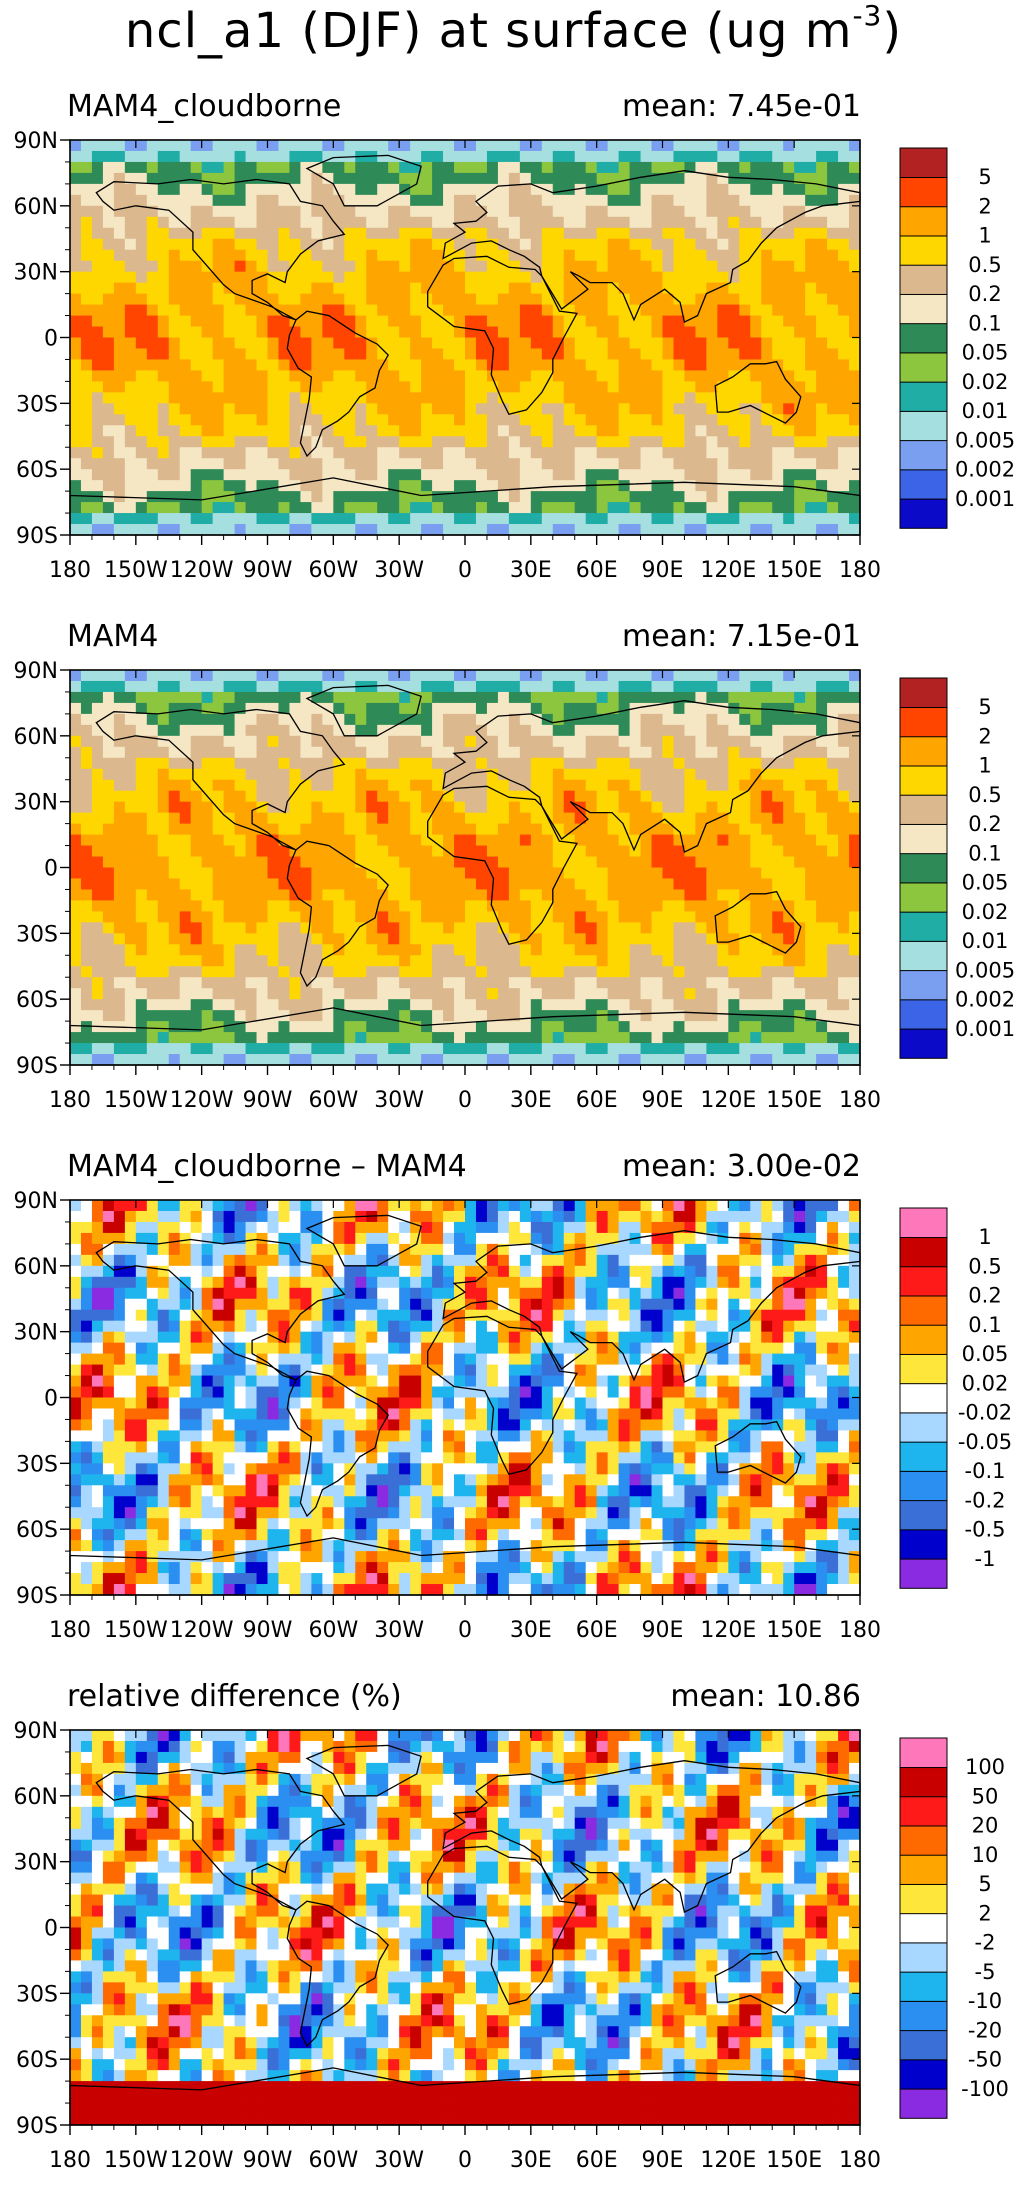 Image resolution: width=1027 pixels, height=2205 pixels. What do you see at coordinates (985, 941) in the screenshot?
I see `colorbar-label: 0.01` at bounding box center [985, 941].